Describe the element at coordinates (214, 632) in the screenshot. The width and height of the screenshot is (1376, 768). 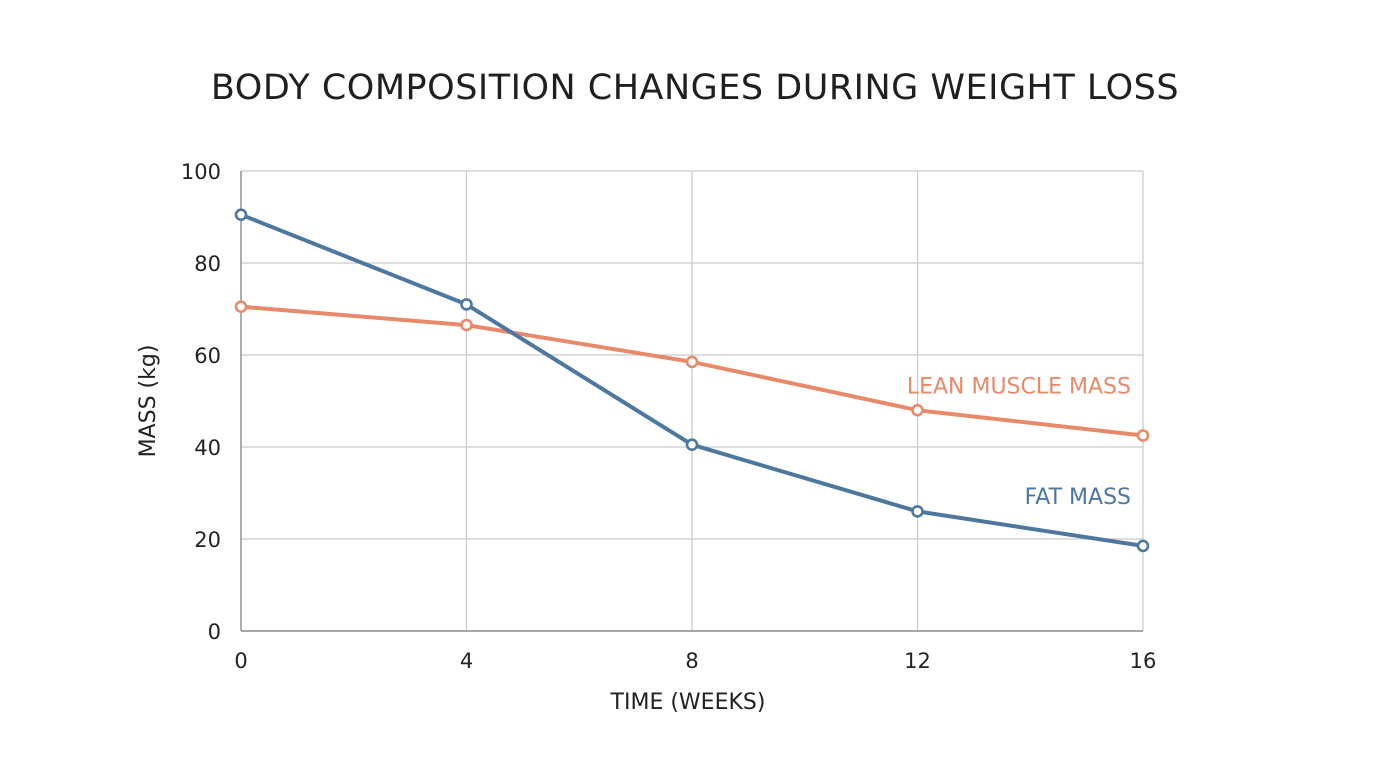
I see `y-tick-label: 0` at that location.